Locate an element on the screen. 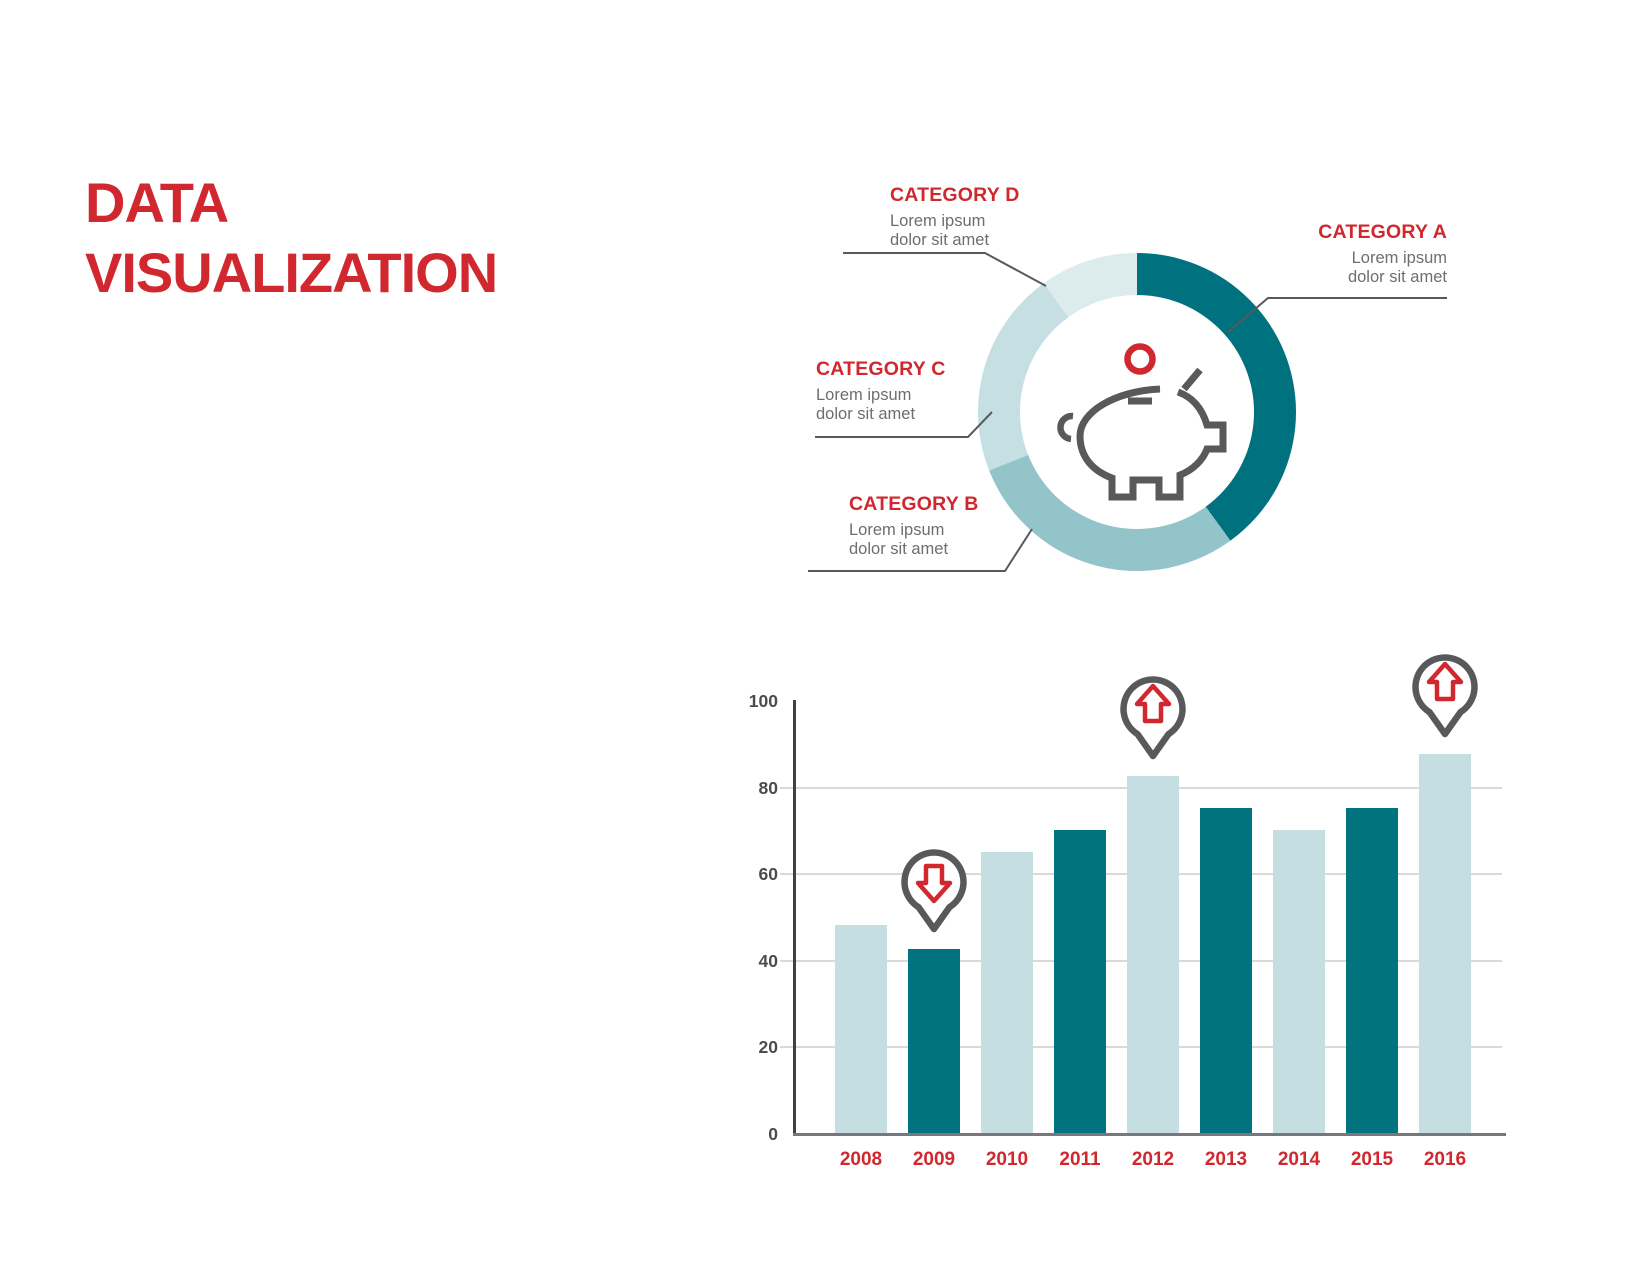 The width and height of the screenshot is (1650, 1275). page-title-line2: VISUALIZATION is located at coordinates (291, 272).